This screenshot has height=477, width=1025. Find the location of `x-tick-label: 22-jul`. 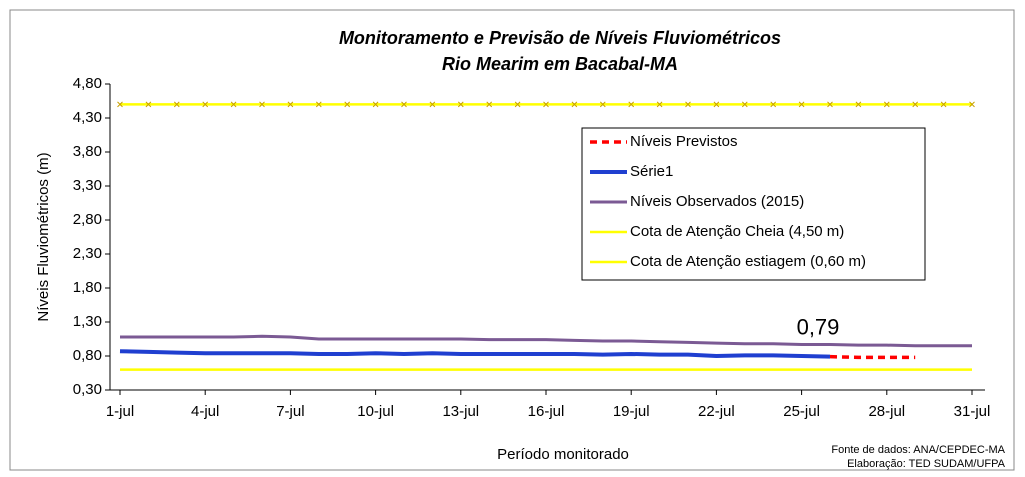

x-tick-label: 22-jul is located at coordinates (716, 411).